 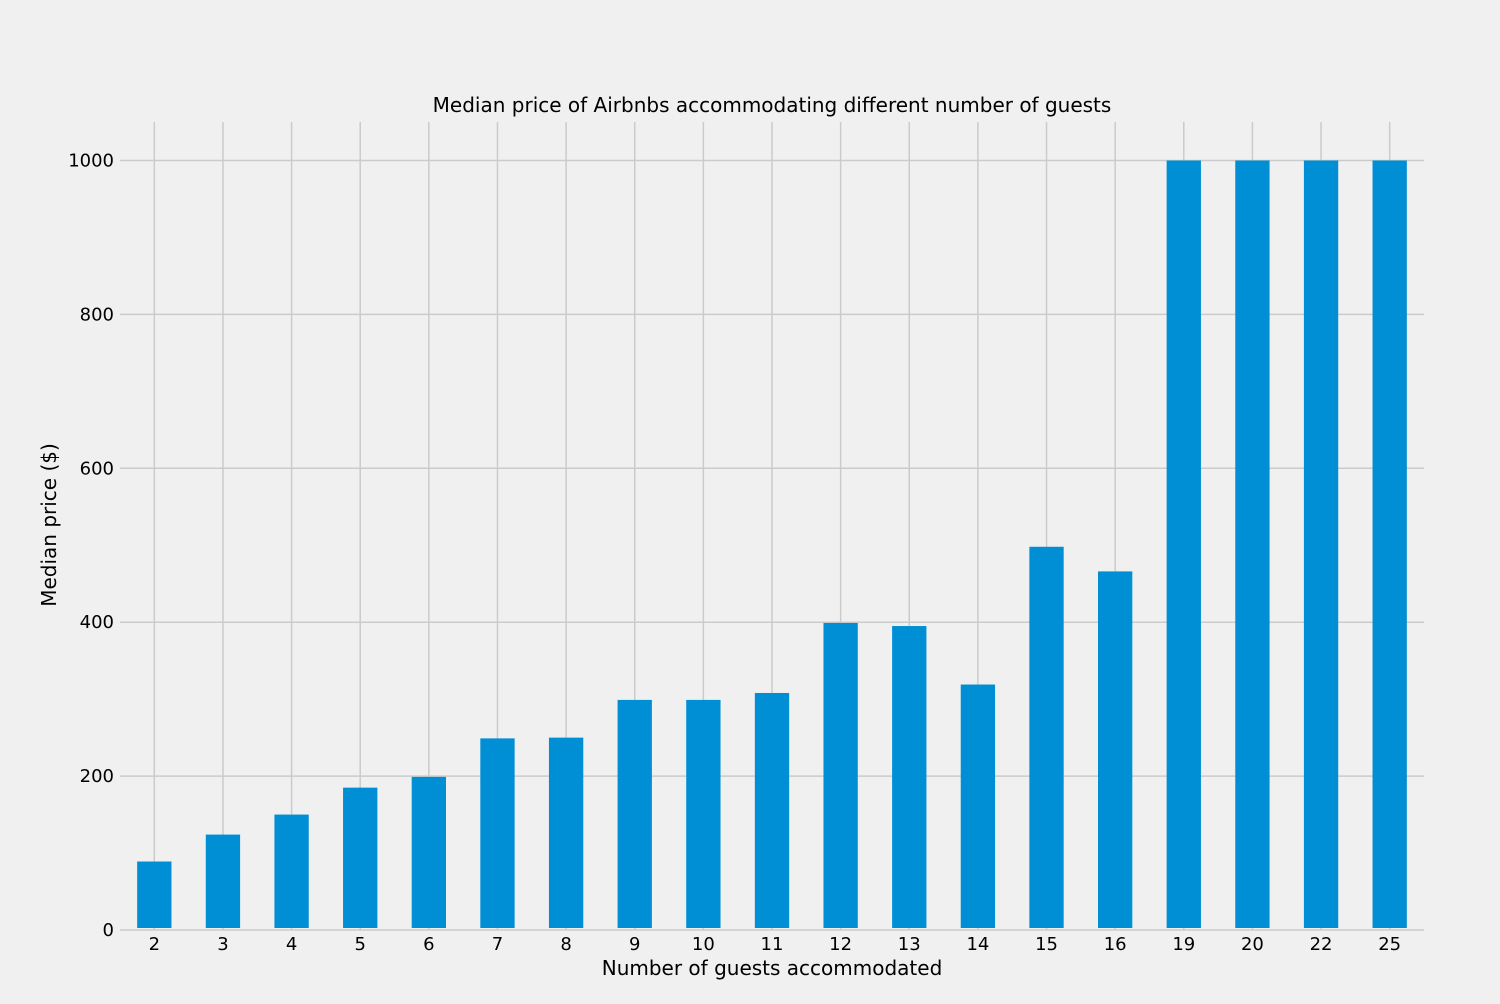 What do you see at coordinates (565, 944) in the screenshot?
I see `x-tick-label: 8` at bounding box center [565, 944].